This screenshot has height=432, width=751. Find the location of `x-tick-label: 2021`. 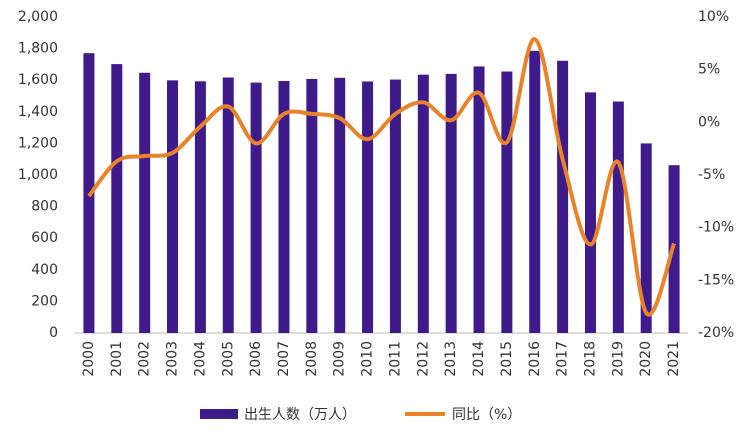

x-tick-label: 2021 is located at coordinates (674, 359).